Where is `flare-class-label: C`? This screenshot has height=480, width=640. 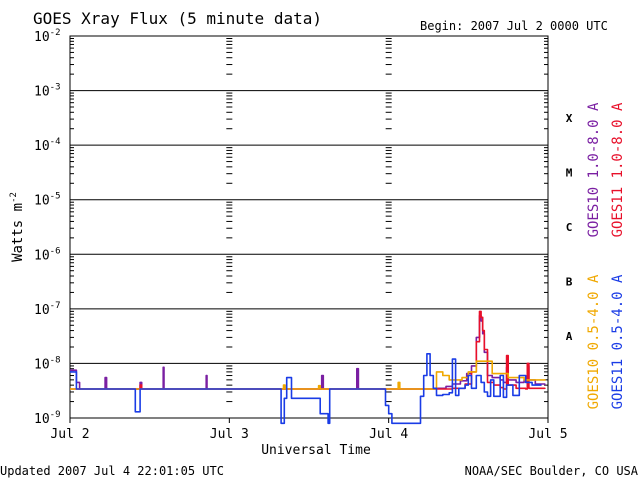 flare-class-label: C is located at coordinates (569, 227).